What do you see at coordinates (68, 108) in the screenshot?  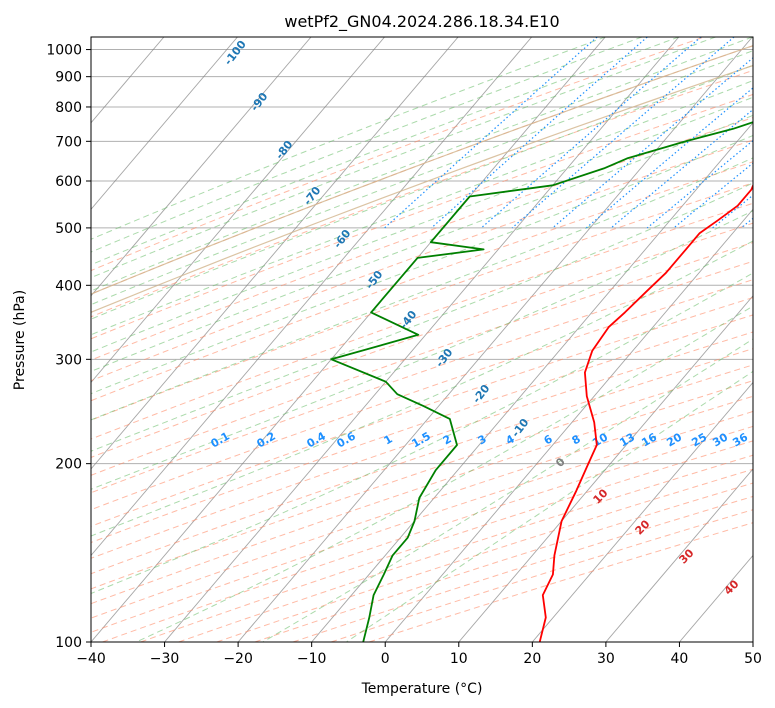 I see `y-tick-label: 800` at bounding box center [68, 108].